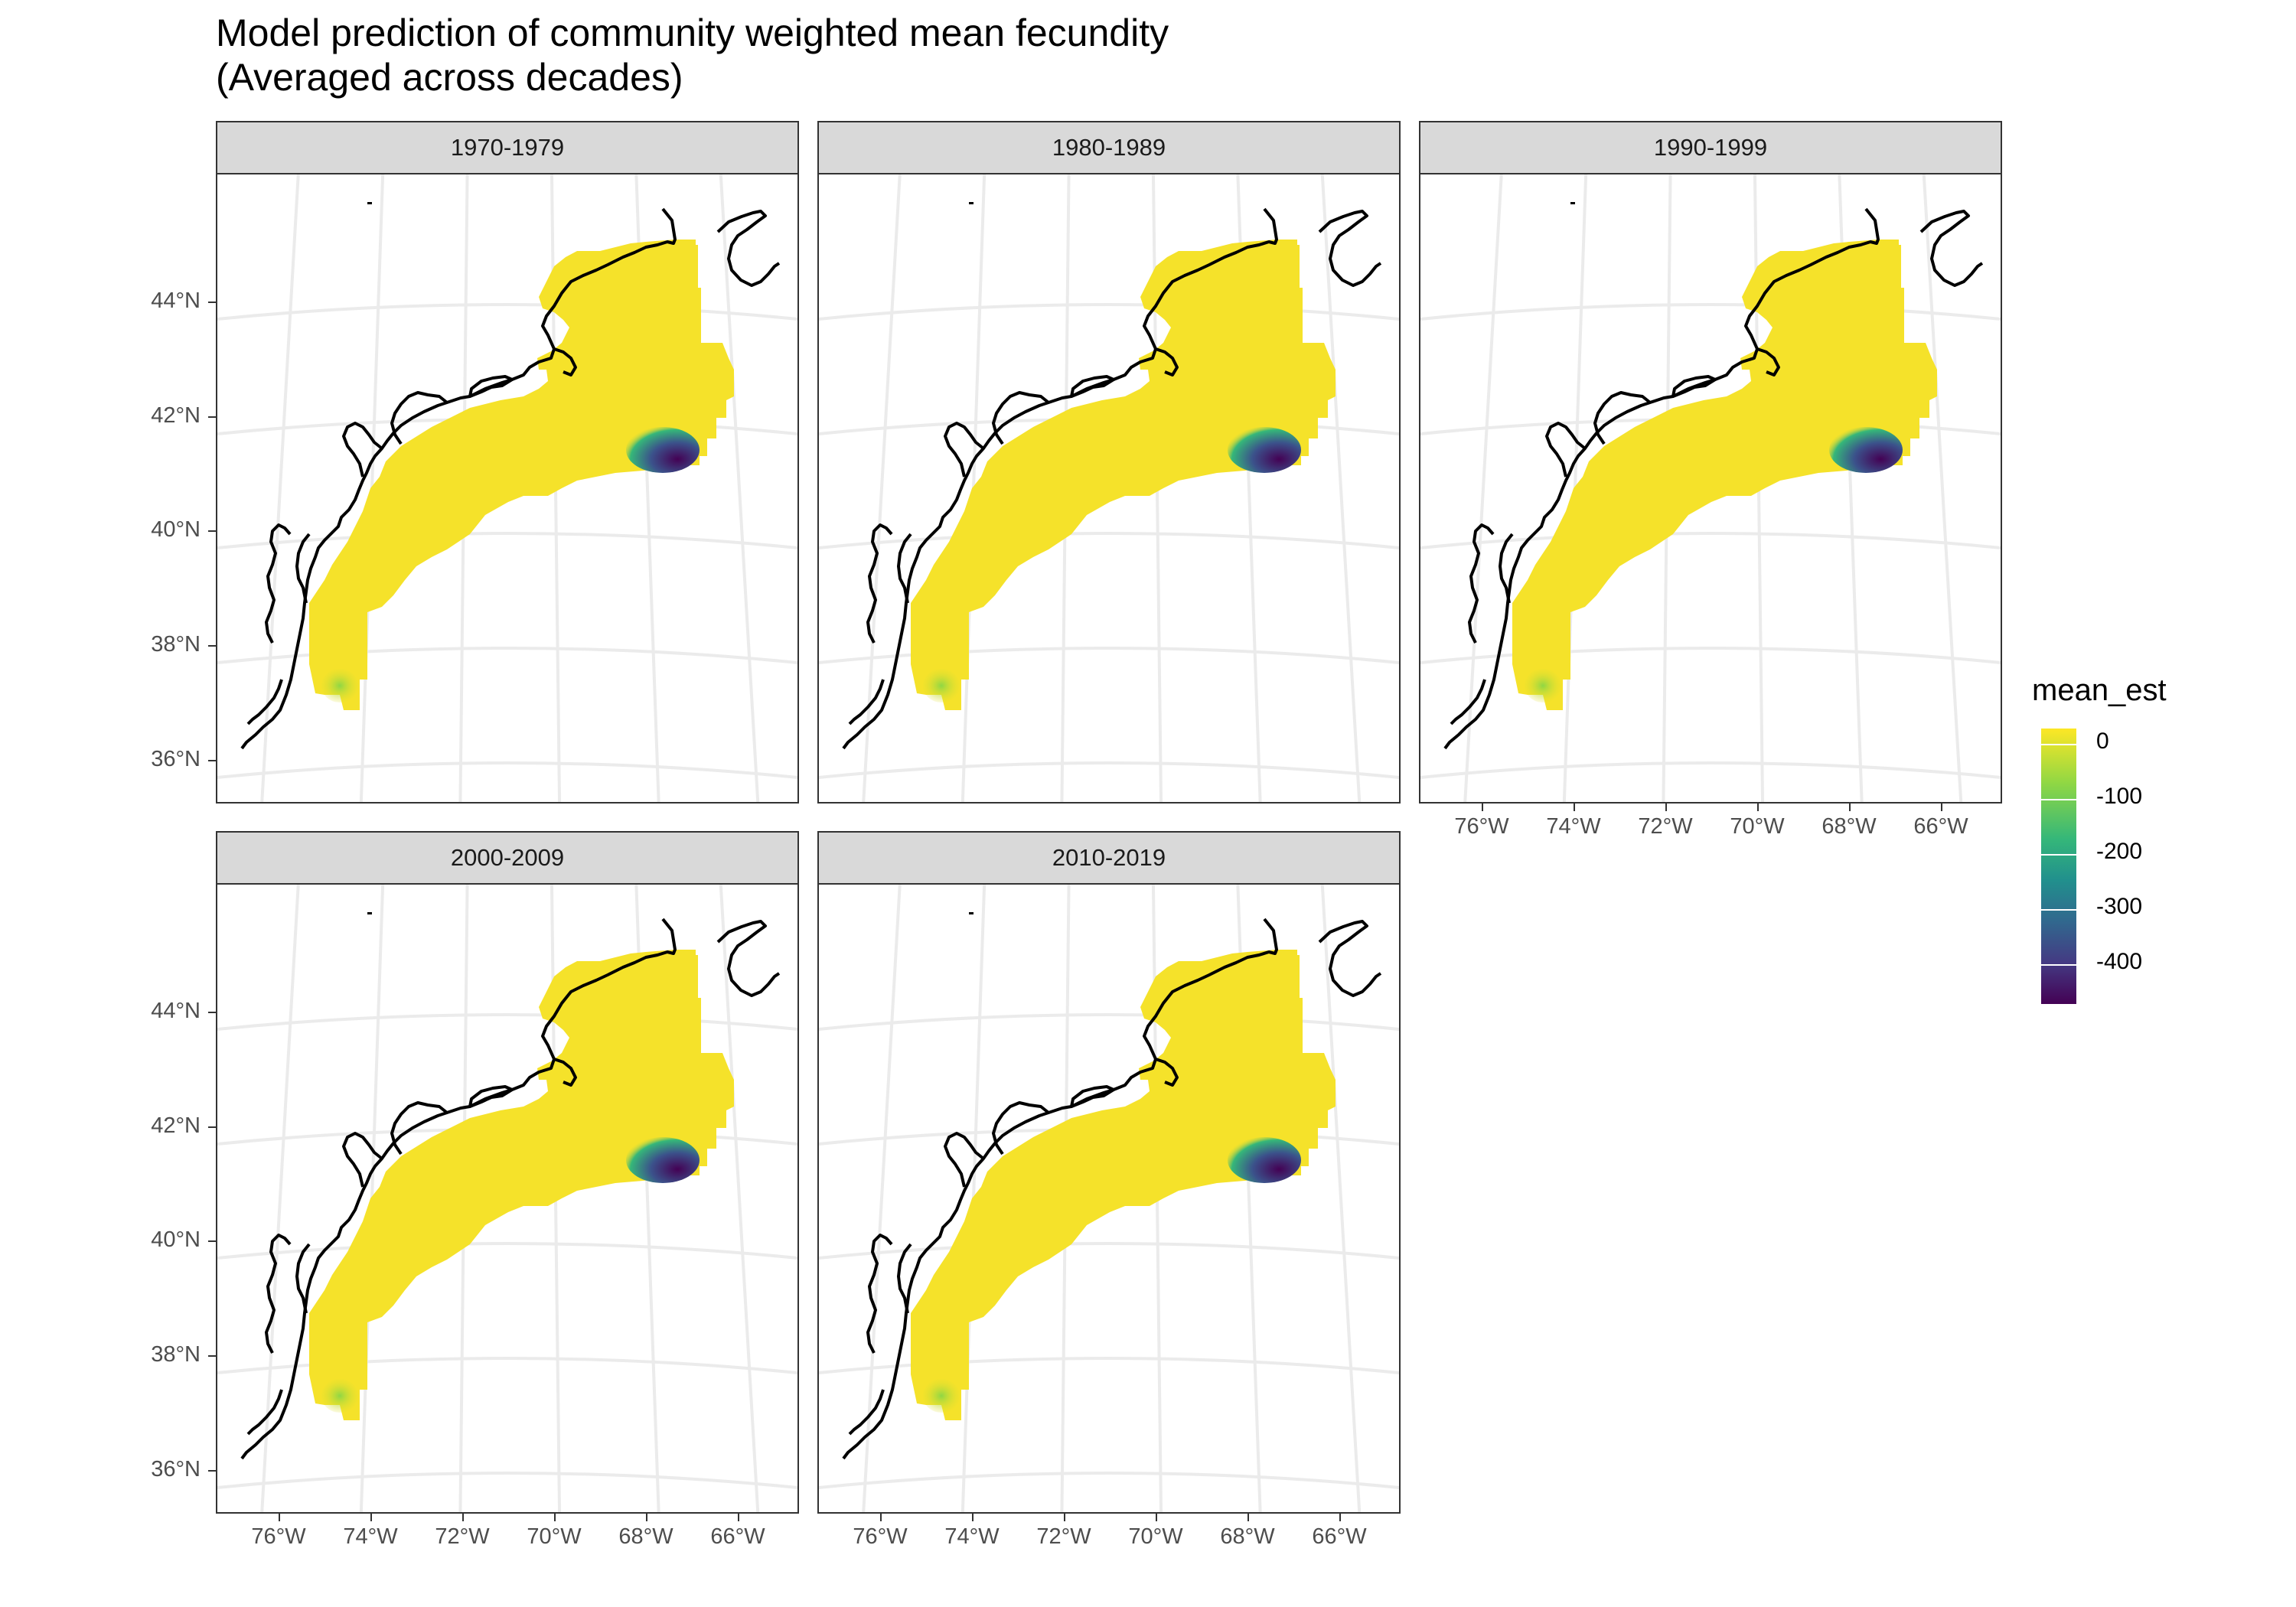 Image resolution: width=2296 pixels, height=1607 pixels. I want to click on legend-label: -300, so click(2119, 906).